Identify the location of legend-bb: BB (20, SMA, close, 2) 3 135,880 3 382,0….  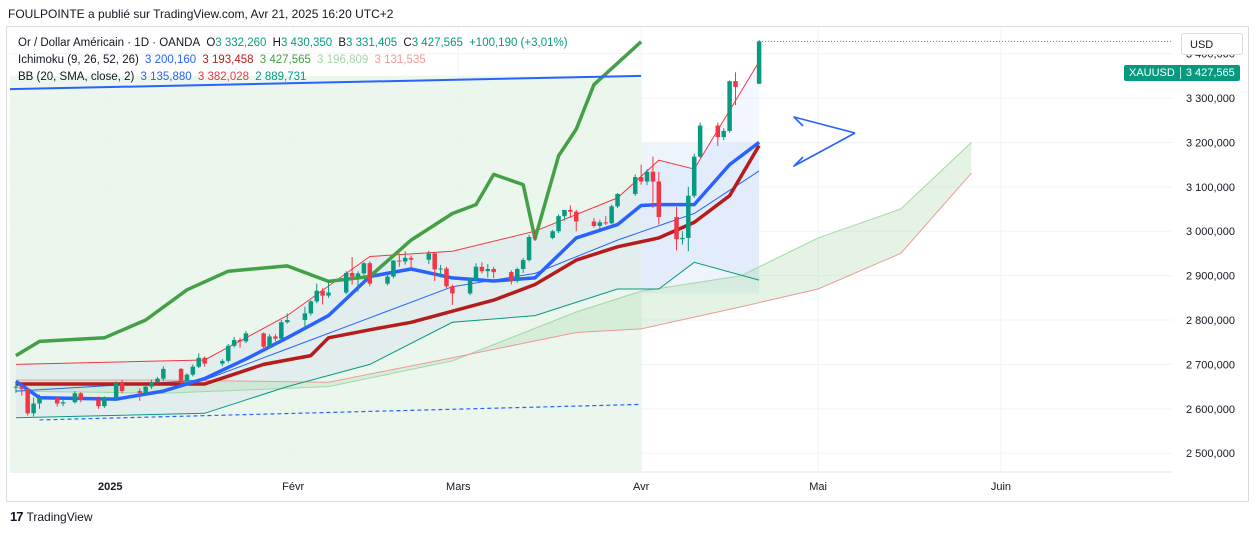
(294, 77).